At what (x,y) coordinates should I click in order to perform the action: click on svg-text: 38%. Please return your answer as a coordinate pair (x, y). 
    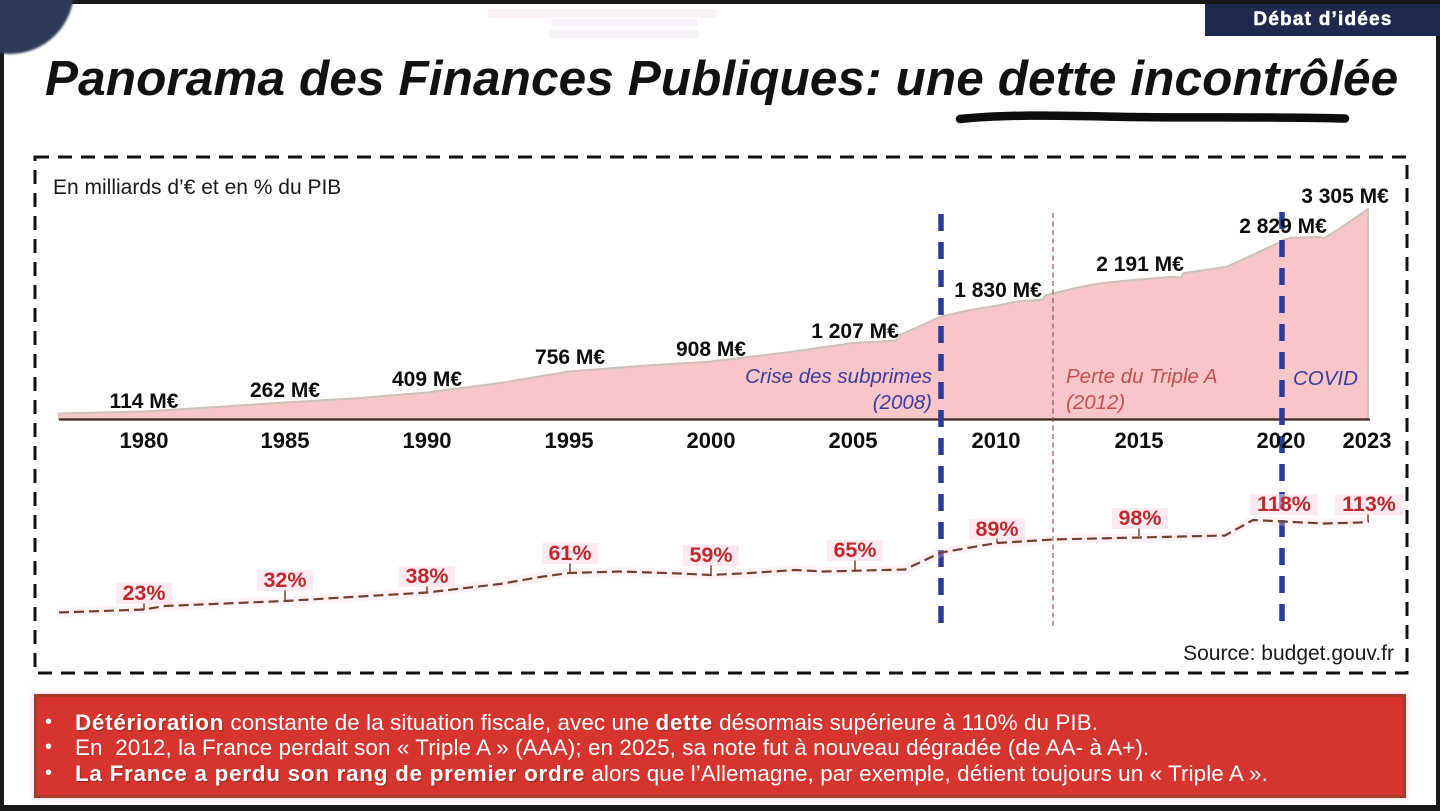
    Looking at the image, I should click on (426, 576).